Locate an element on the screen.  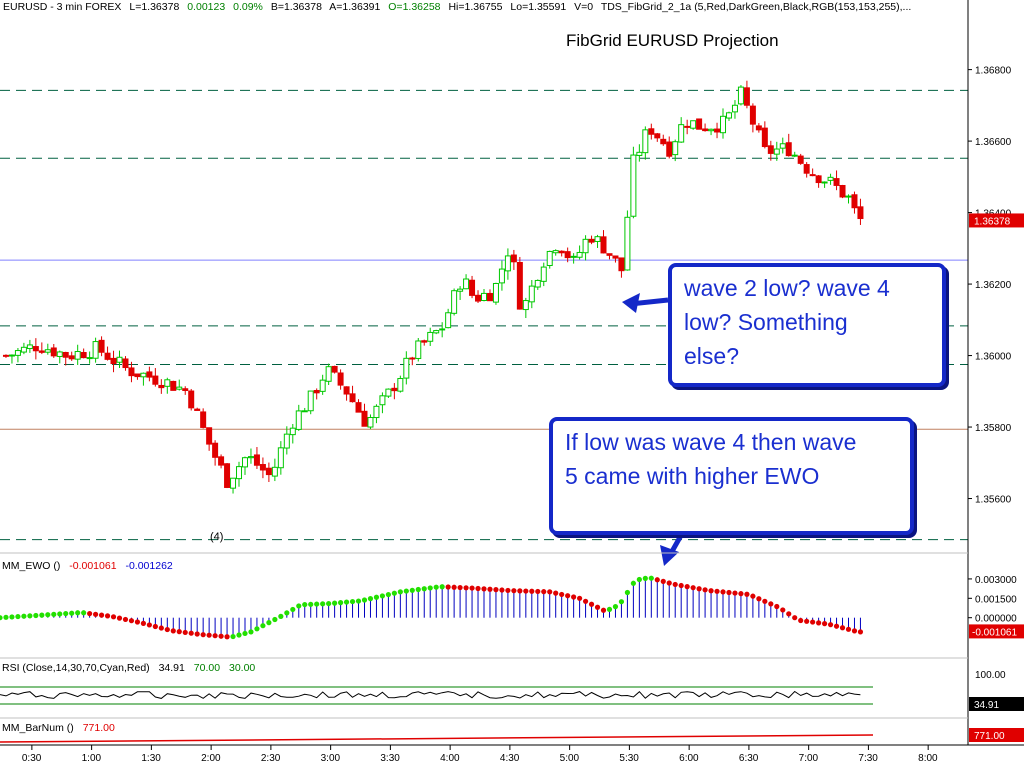
time-tick-label: 0:30 is located at coordinates (32, 758).